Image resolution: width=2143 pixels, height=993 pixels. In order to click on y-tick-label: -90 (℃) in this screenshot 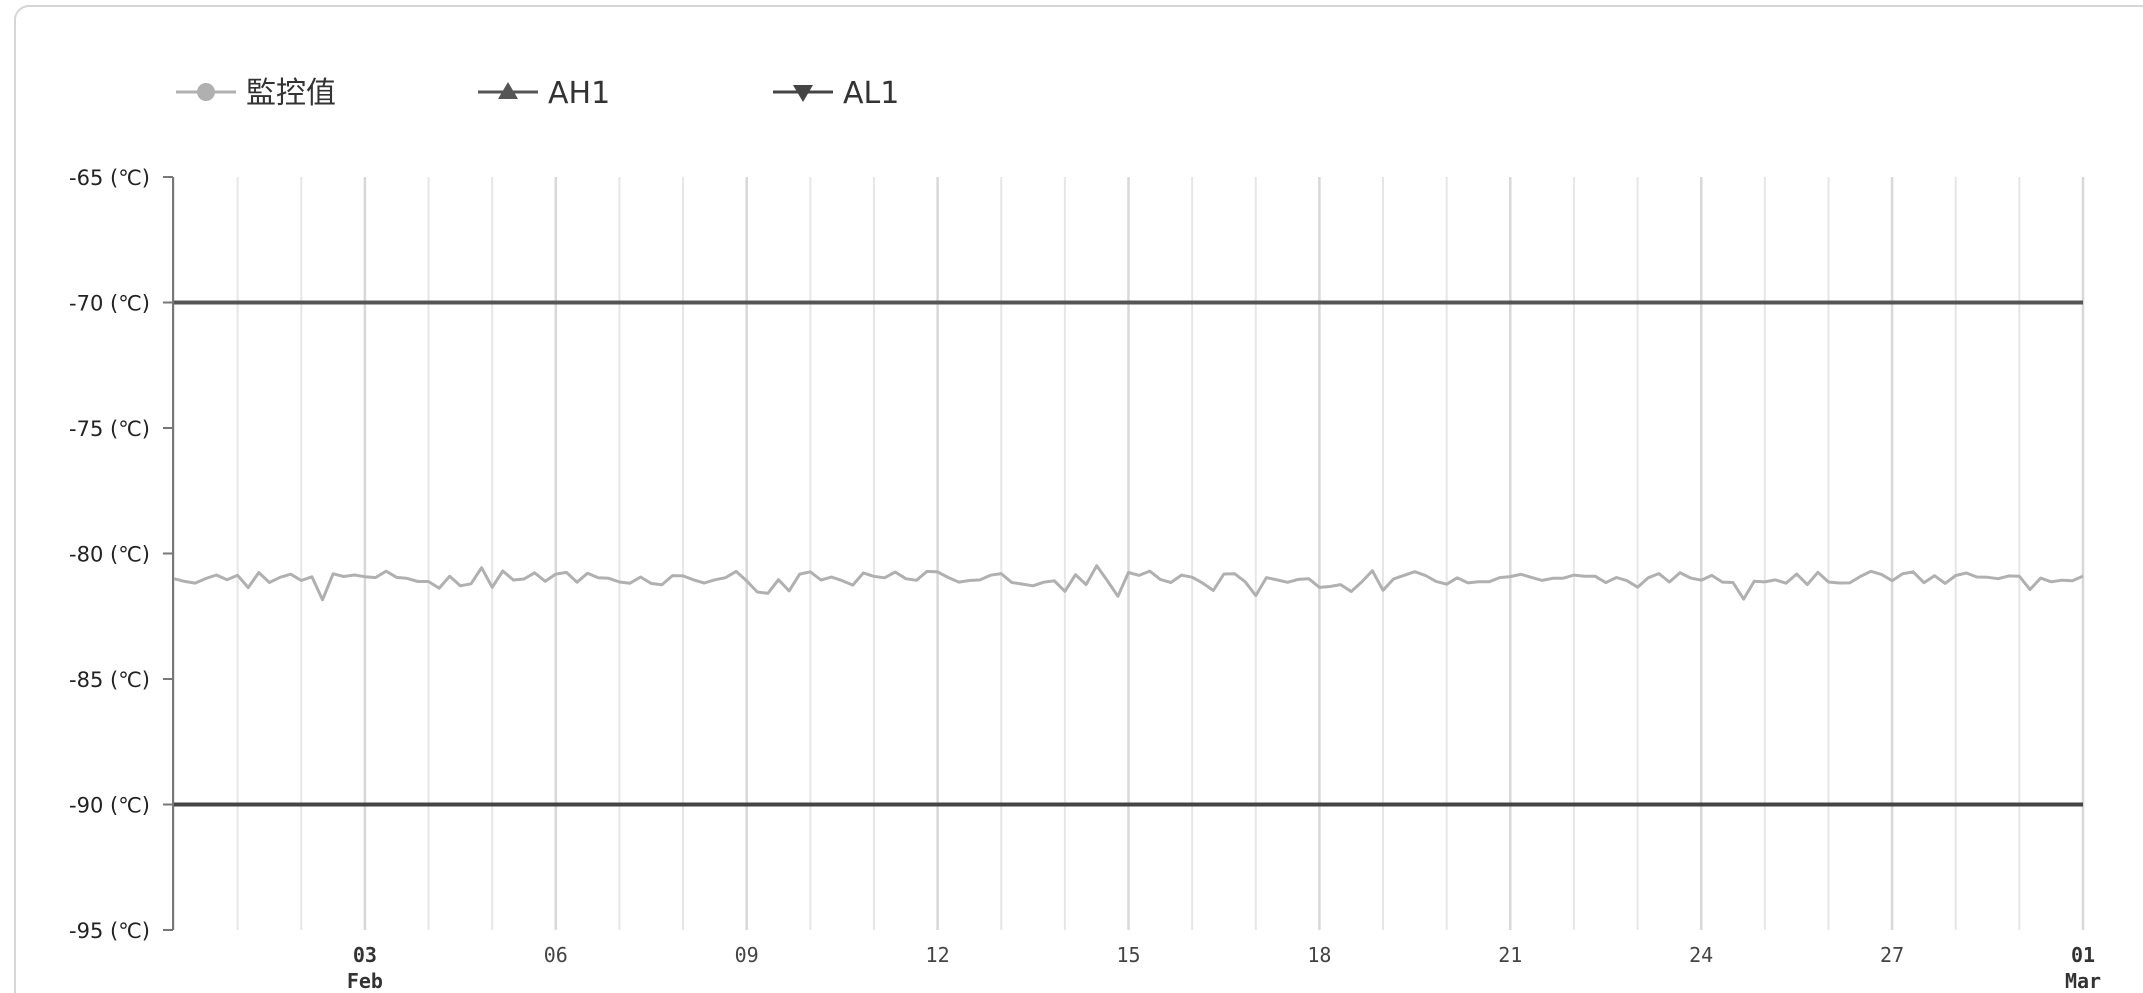, I will do `click(109, 806)`.